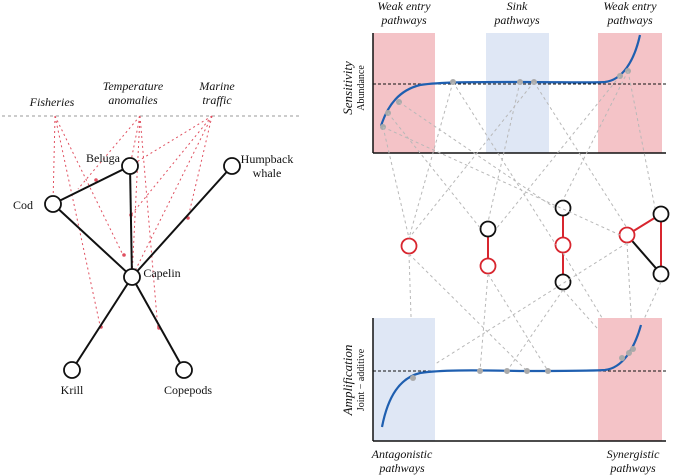  Describe the element at coordinates (563, 245) in the screenshot. I see `motif3-middle-node` at that location.